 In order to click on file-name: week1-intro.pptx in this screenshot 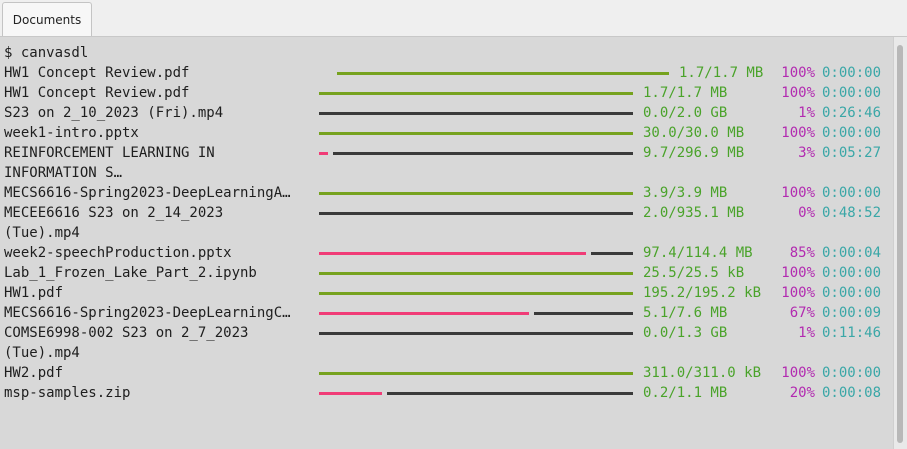, I will do `click(71, 133)`.